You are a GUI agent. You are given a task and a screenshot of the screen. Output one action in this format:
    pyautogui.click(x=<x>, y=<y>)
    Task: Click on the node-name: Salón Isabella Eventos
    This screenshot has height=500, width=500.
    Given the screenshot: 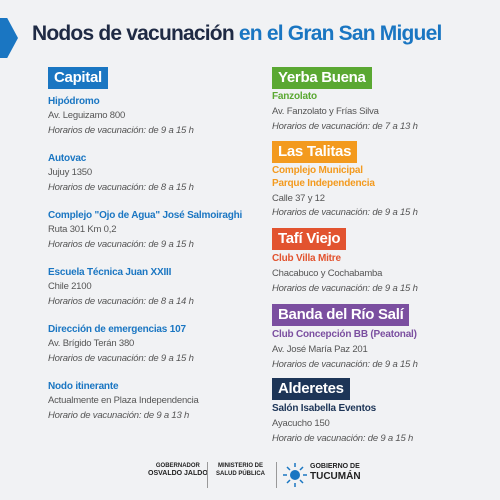 What is the action you would take?
    pyautogui.click(x=324, y=408)
    